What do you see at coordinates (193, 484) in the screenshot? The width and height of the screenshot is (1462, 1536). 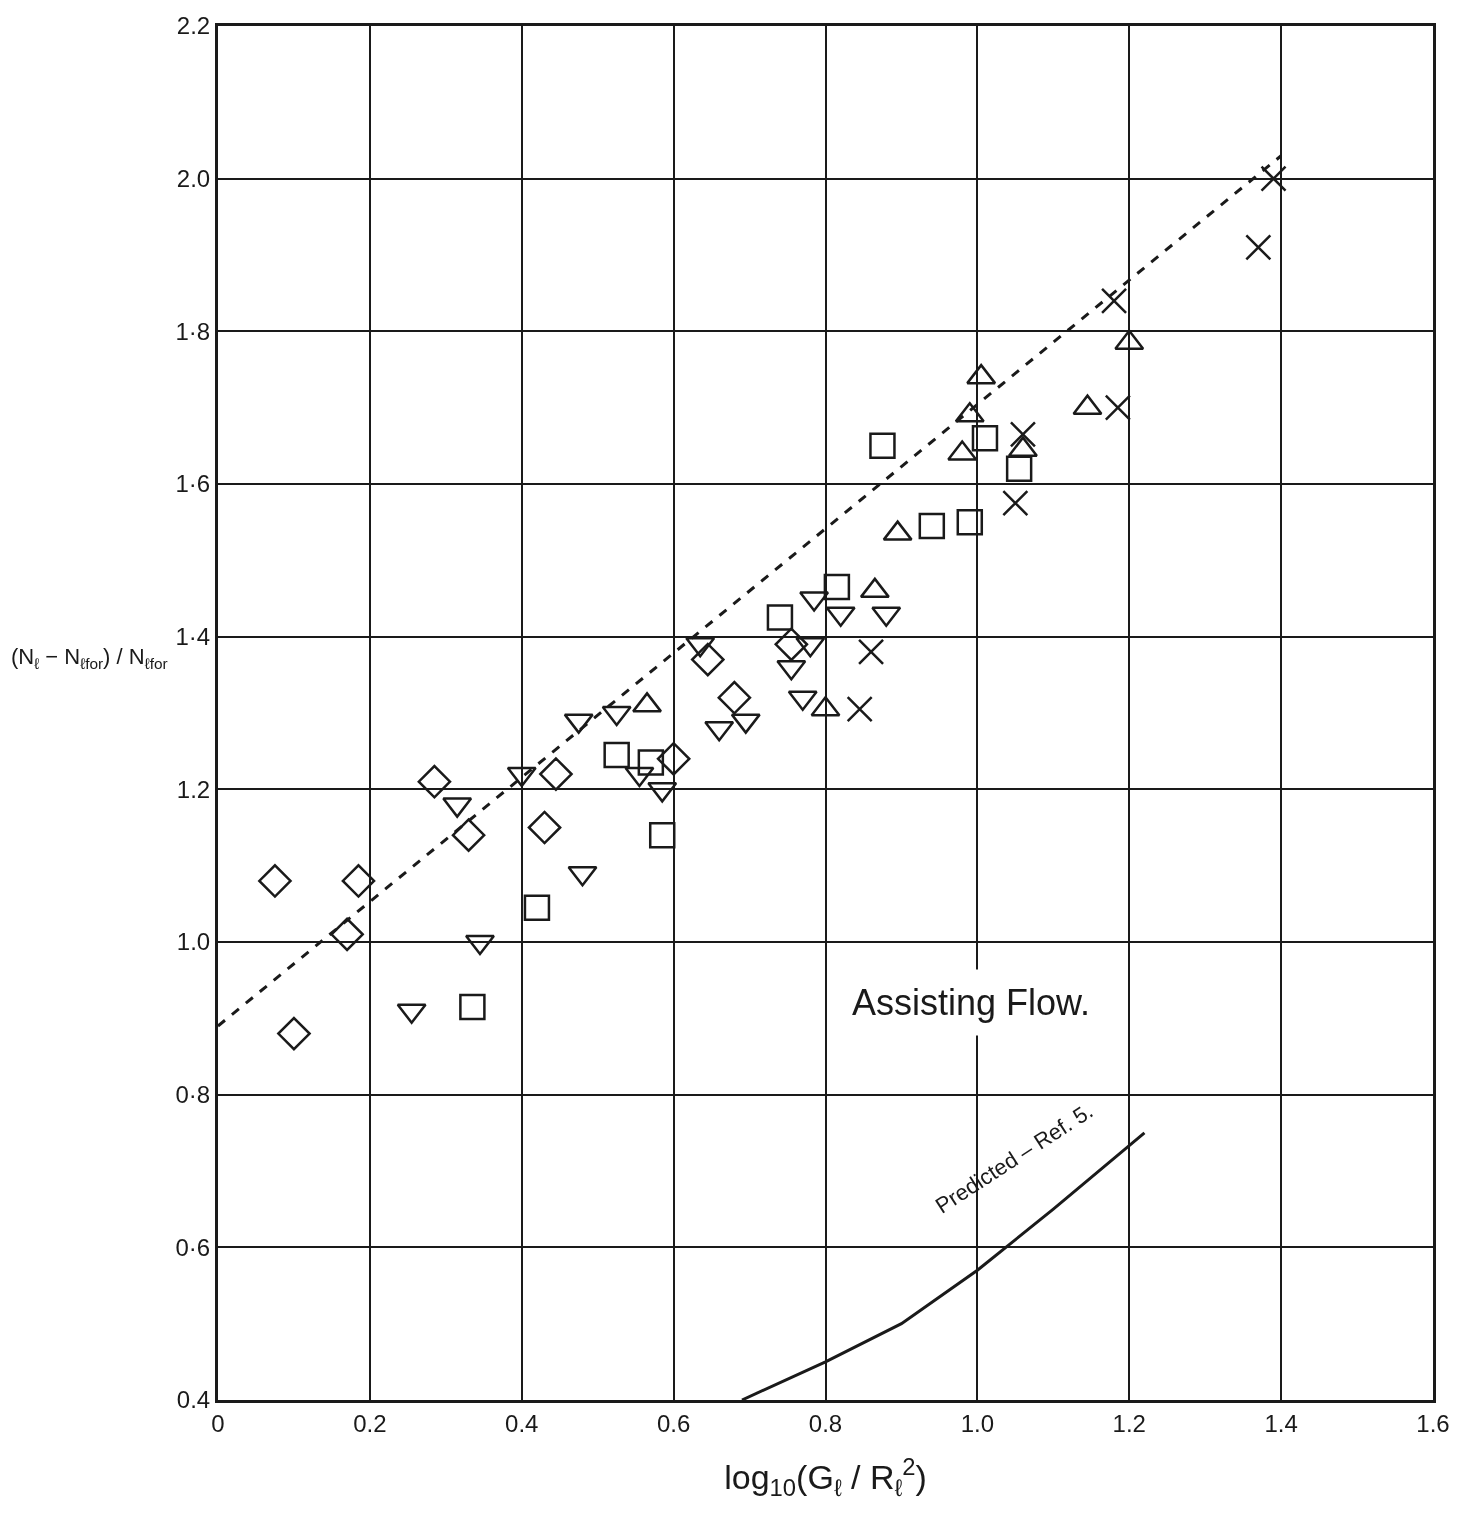 I see `y-tick-label: 1·6` at bounding box center [193, 484].